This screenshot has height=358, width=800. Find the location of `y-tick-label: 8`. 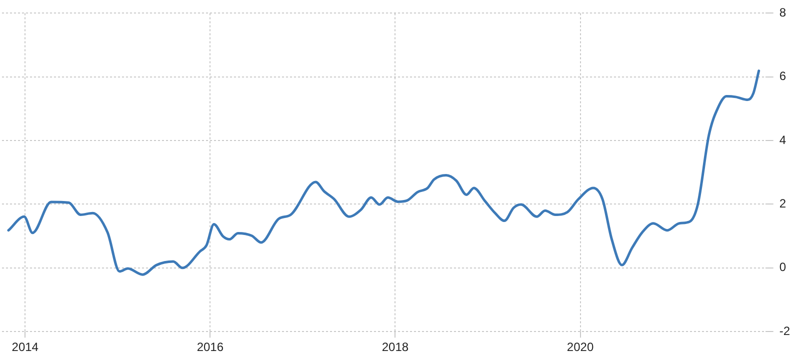

y-tick-label: 8 is located at coordinates (782, 13).